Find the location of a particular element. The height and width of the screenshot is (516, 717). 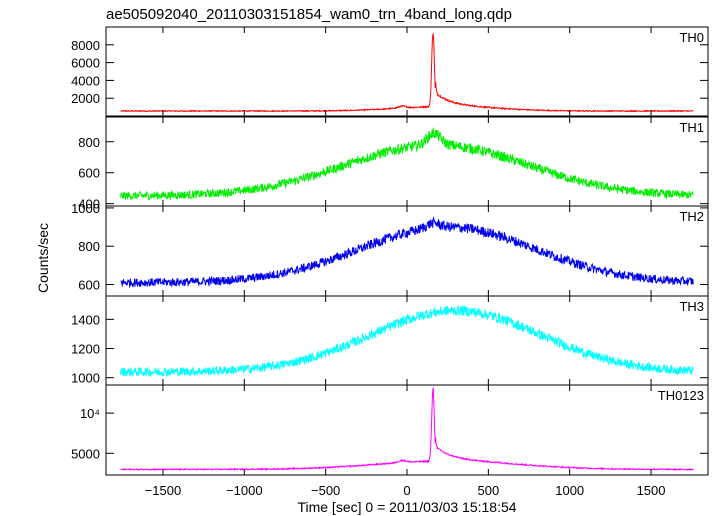

y-tick-label: 10⁴ is located at coordinates (90, 413).